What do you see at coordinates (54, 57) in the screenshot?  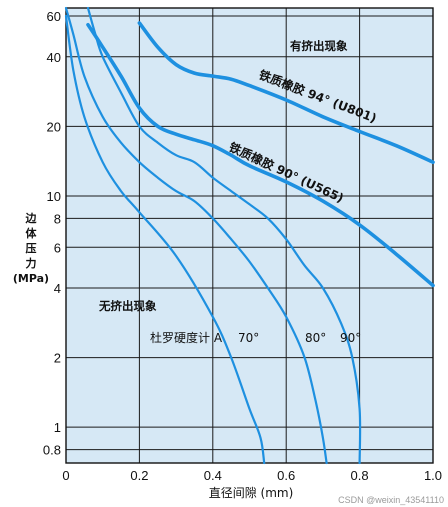 I see `y-tick-label: 40` at bounding box center [54, 57].